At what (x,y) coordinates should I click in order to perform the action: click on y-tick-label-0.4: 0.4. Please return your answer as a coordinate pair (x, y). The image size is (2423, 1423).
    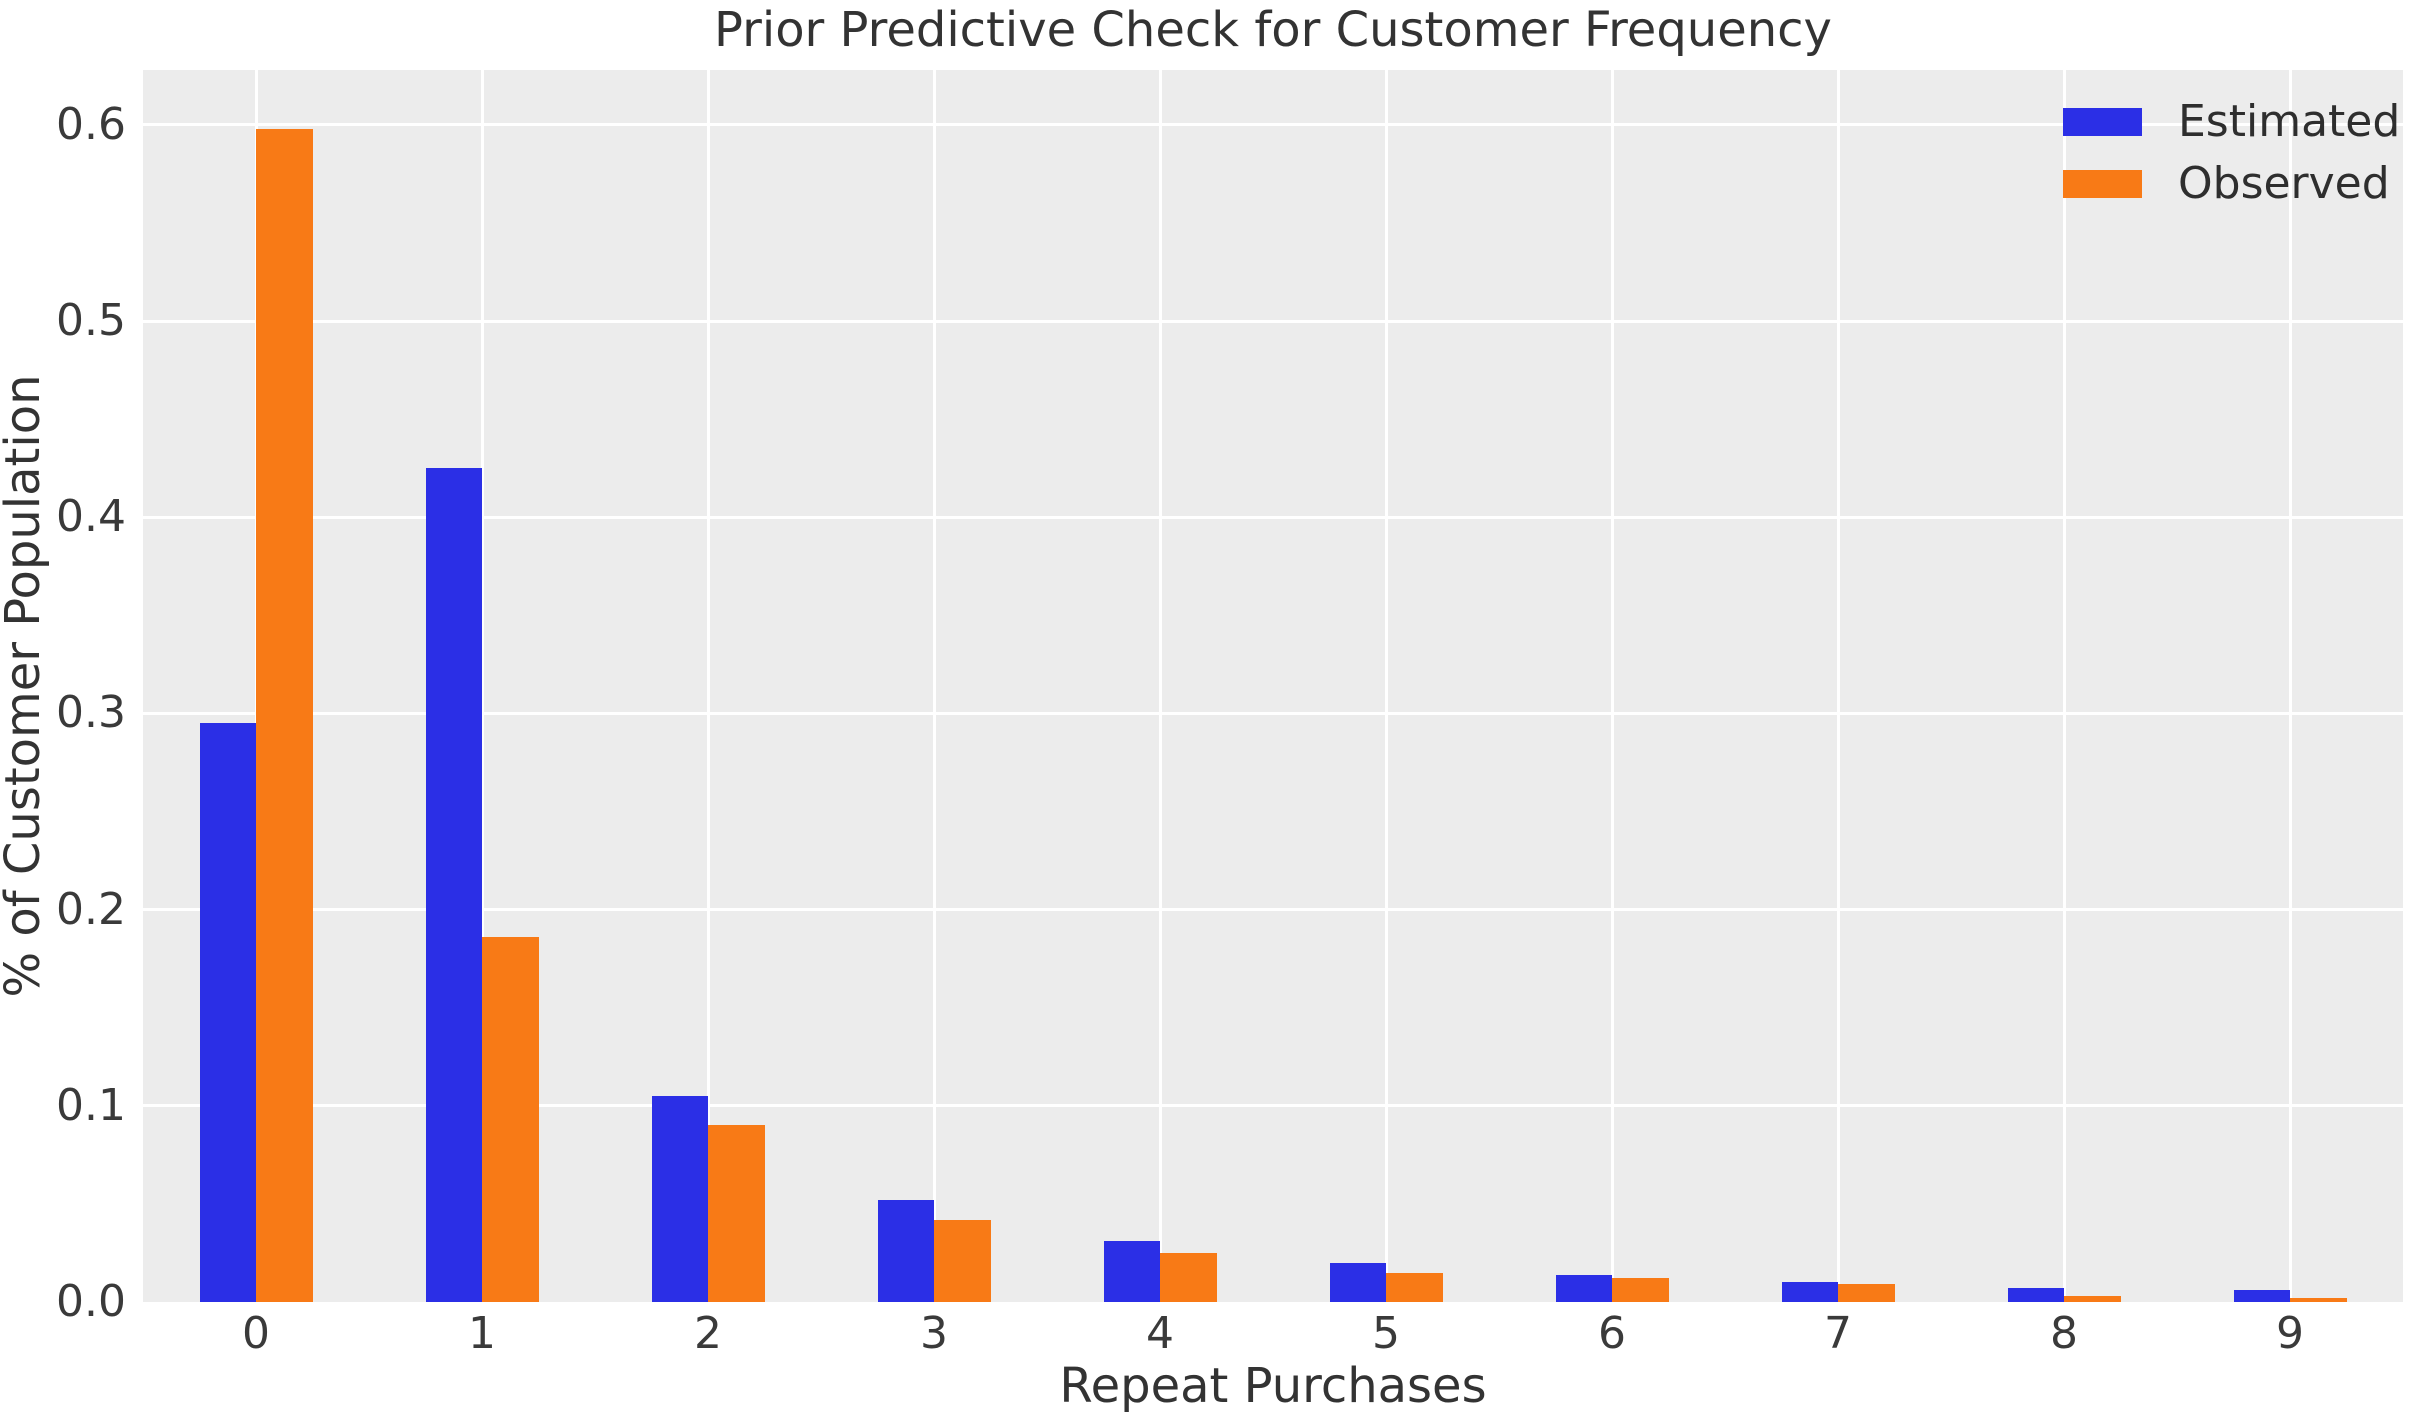
    Looking at the image, I should click on (91, 517).